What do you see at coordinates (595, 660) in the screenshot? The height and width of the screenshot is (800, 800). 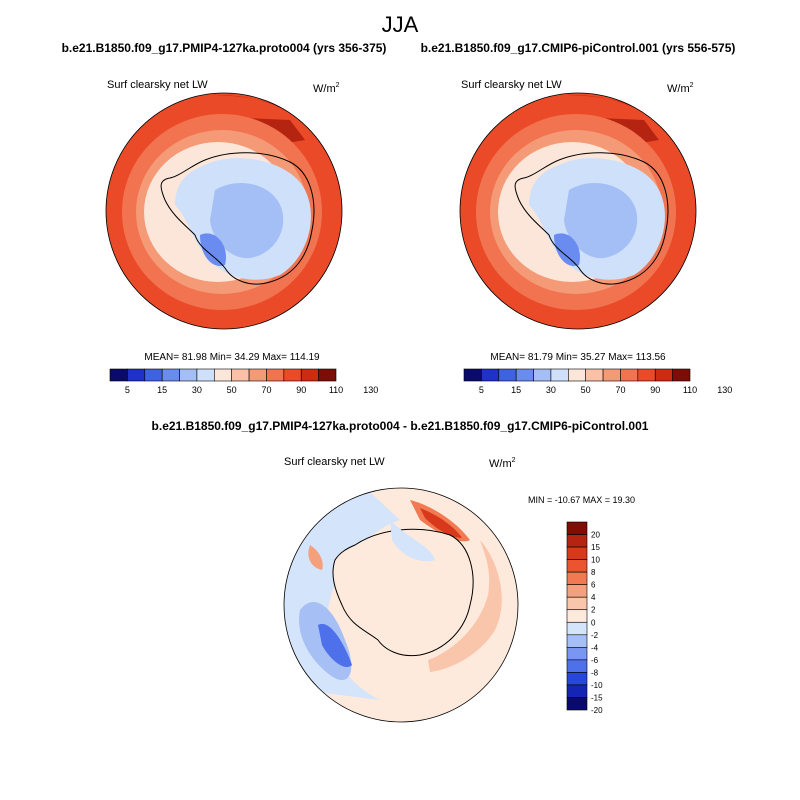 I see `colorbar-tick-label: -6` at bounding box center [595, 660].